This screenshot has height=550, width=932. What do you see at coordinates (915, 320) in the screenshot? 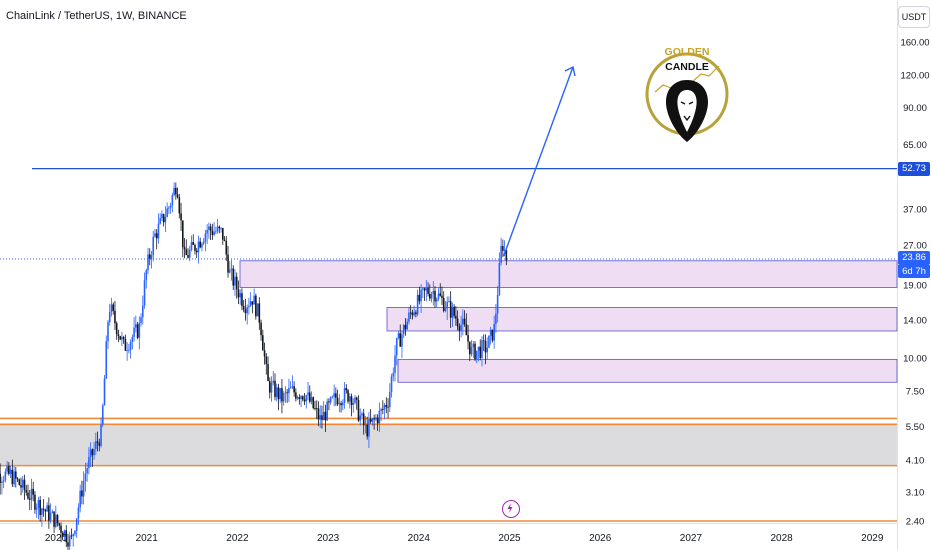
I see `price-tick-label: 14.00` at bounding box center [915, 320].